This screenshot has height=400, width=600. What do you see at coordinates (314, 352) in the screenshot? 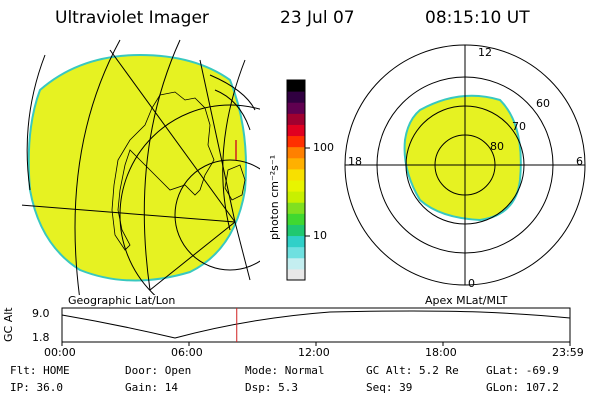
I see `altitude-xtick-1200: 12:00` at bounding box center [314, 352].